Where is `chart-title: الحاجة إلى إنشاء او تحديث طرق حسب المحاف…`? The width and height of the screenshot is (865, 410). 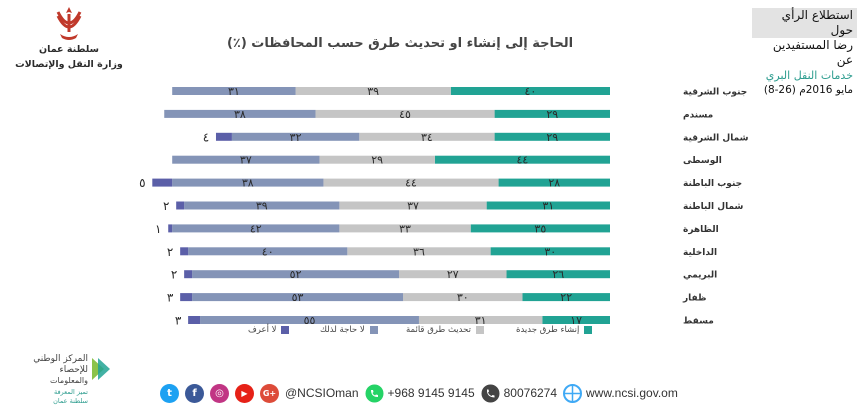
chart-title: الحاجة إلى إنشاء او تحديث طرق حسب المحاف… is located at coordinates (400, 43).